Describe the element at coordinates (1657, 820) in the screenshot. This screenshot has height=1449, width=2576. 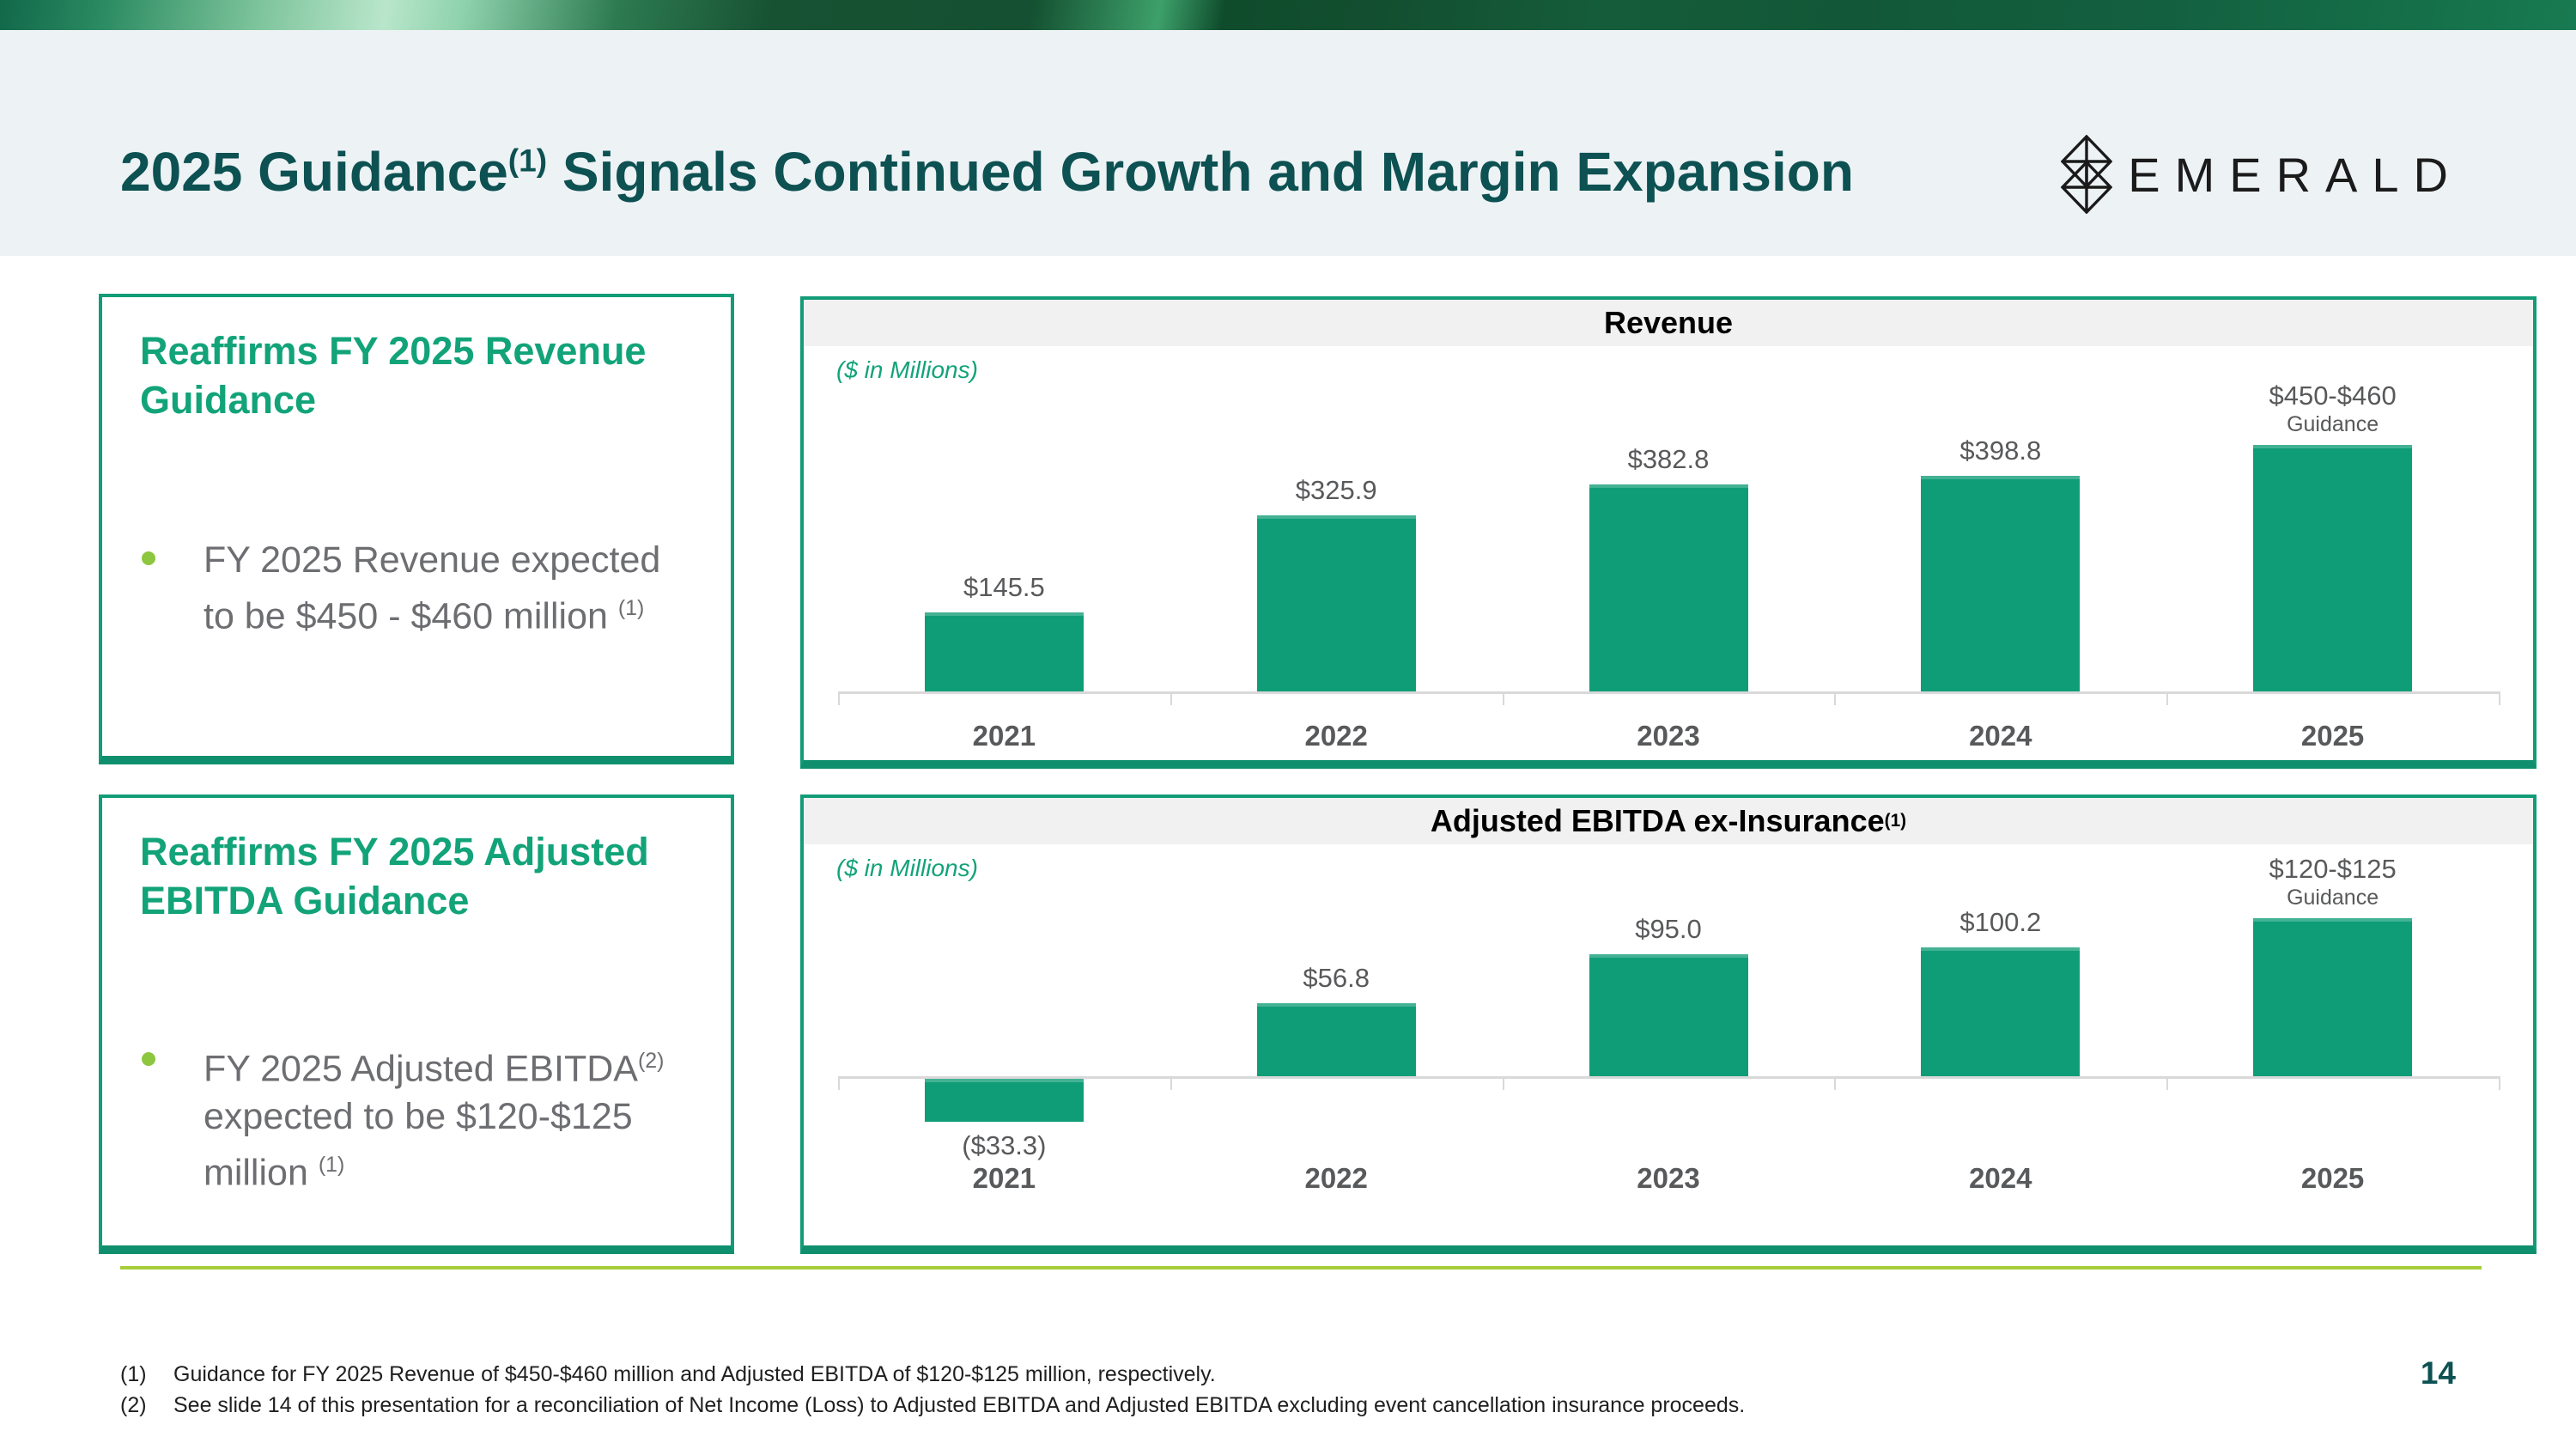
I see `chart-title-text: Adjusted EBITDA ex-Insurance` at that location.